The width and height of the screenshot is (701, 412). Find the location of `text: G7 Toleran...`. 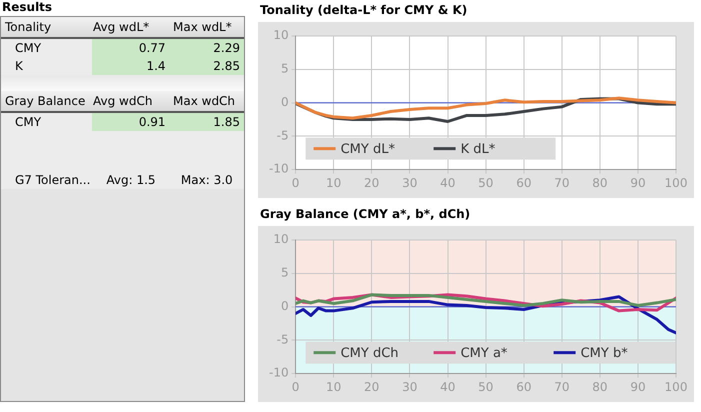

text: G7 Toleran... is located at coordinates (53, 180).